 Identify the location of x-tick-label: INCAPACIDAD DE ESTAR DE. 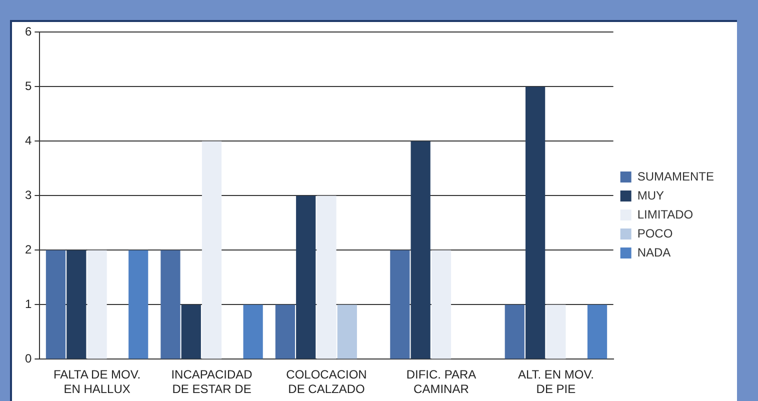
(212, 382).